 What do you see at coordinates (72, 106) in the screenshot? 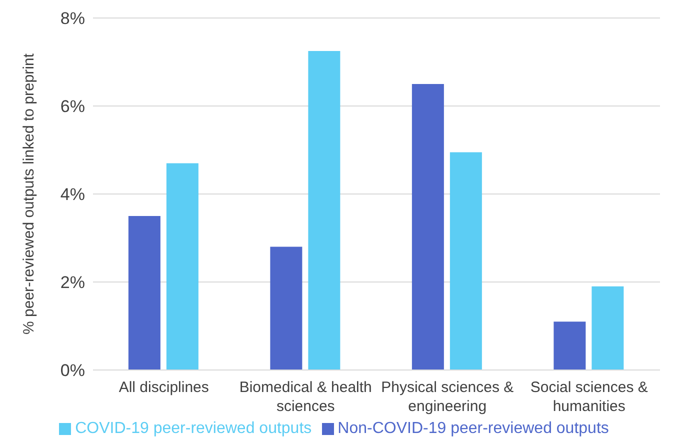
I see `y-tick-label: 6%` at bounding box center [72, 106].